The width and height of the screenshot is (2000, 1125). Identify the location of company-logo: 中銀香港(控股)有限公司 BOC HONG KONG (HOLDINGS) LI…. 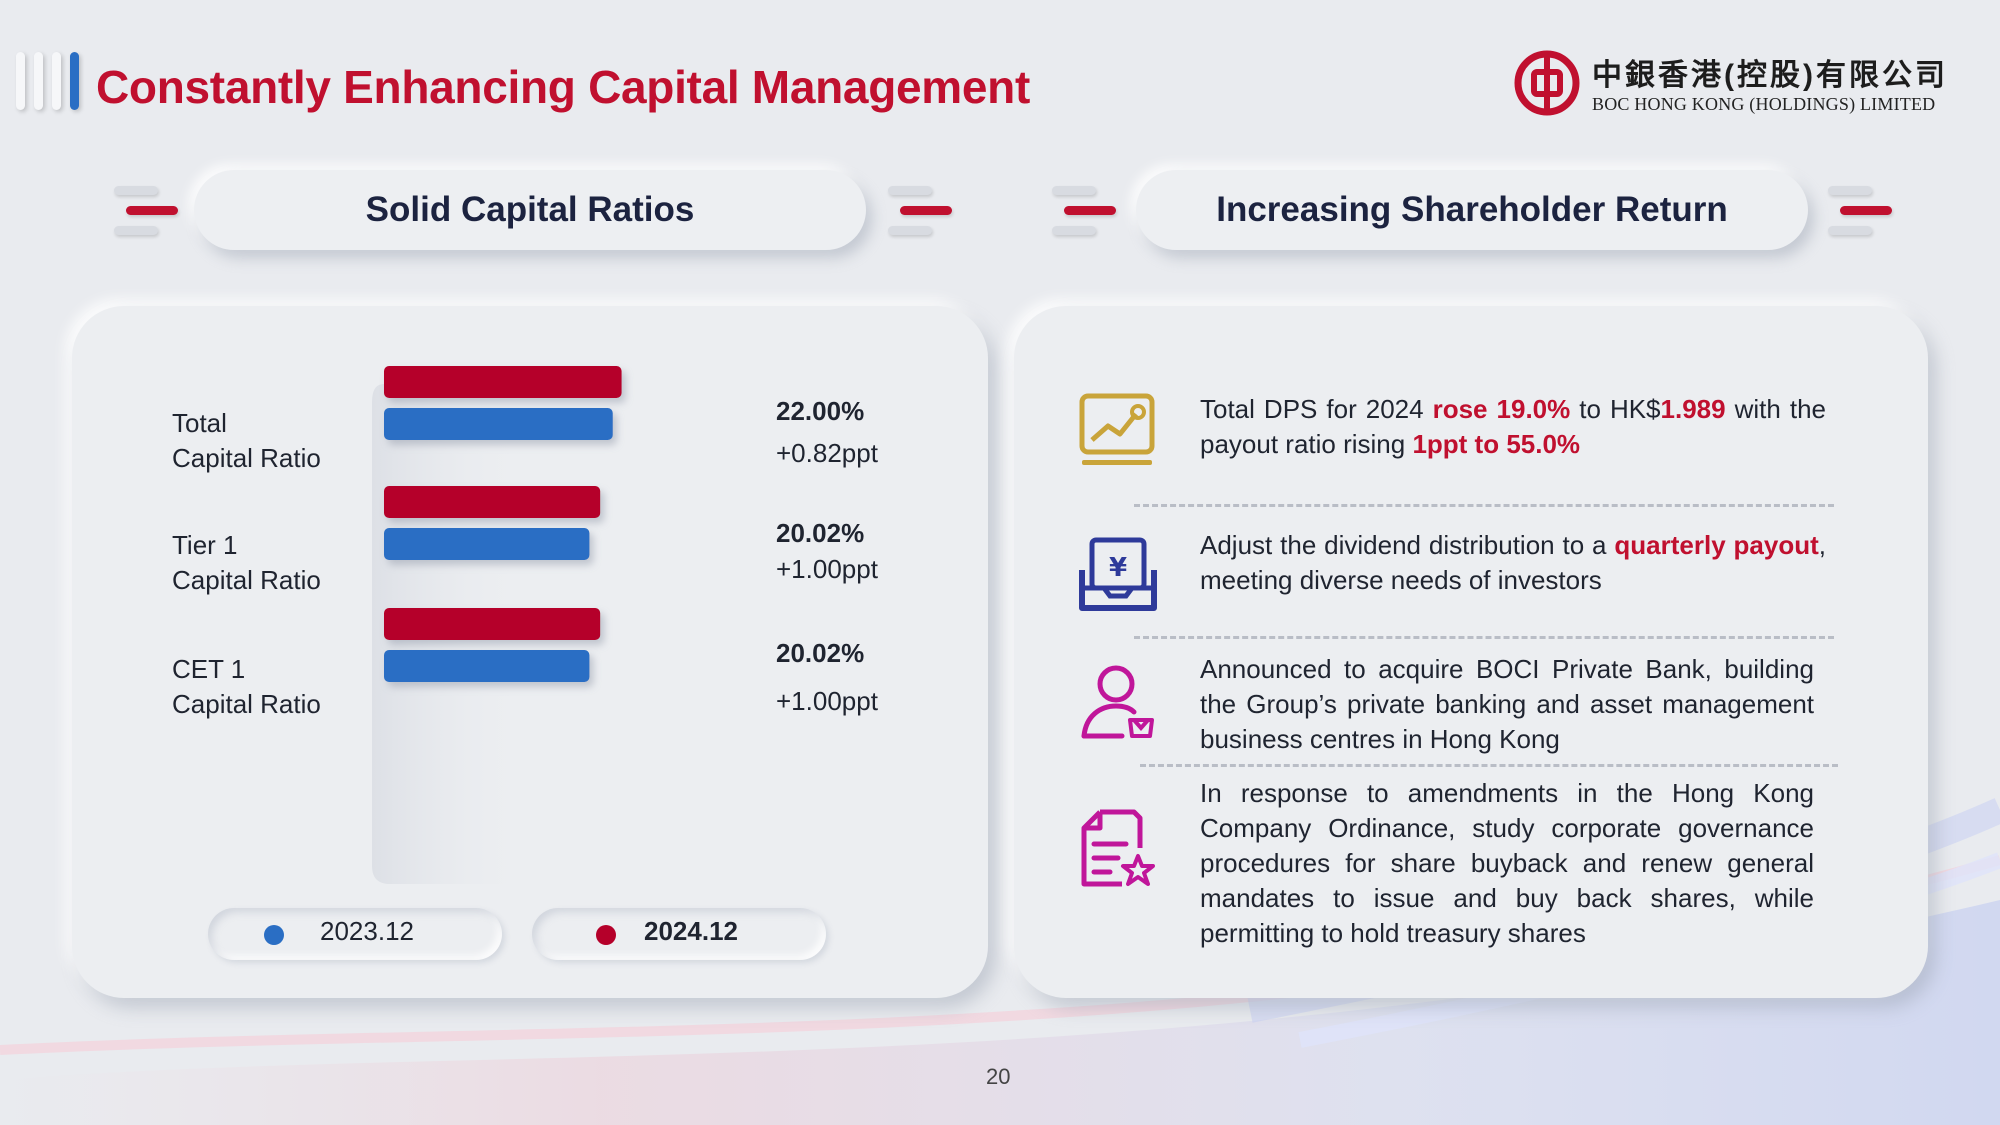
(1734, 85).